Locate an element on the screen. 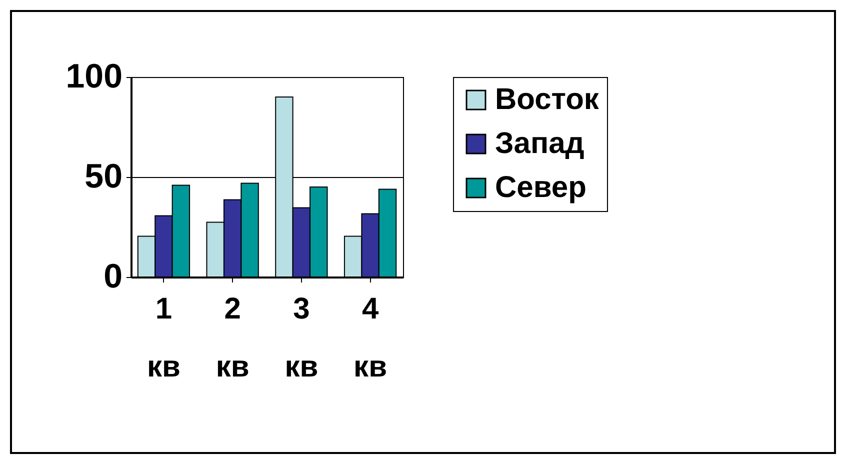 The image size is (848, 466). y-tick-label: 50 is located at coordinates (103, 177).